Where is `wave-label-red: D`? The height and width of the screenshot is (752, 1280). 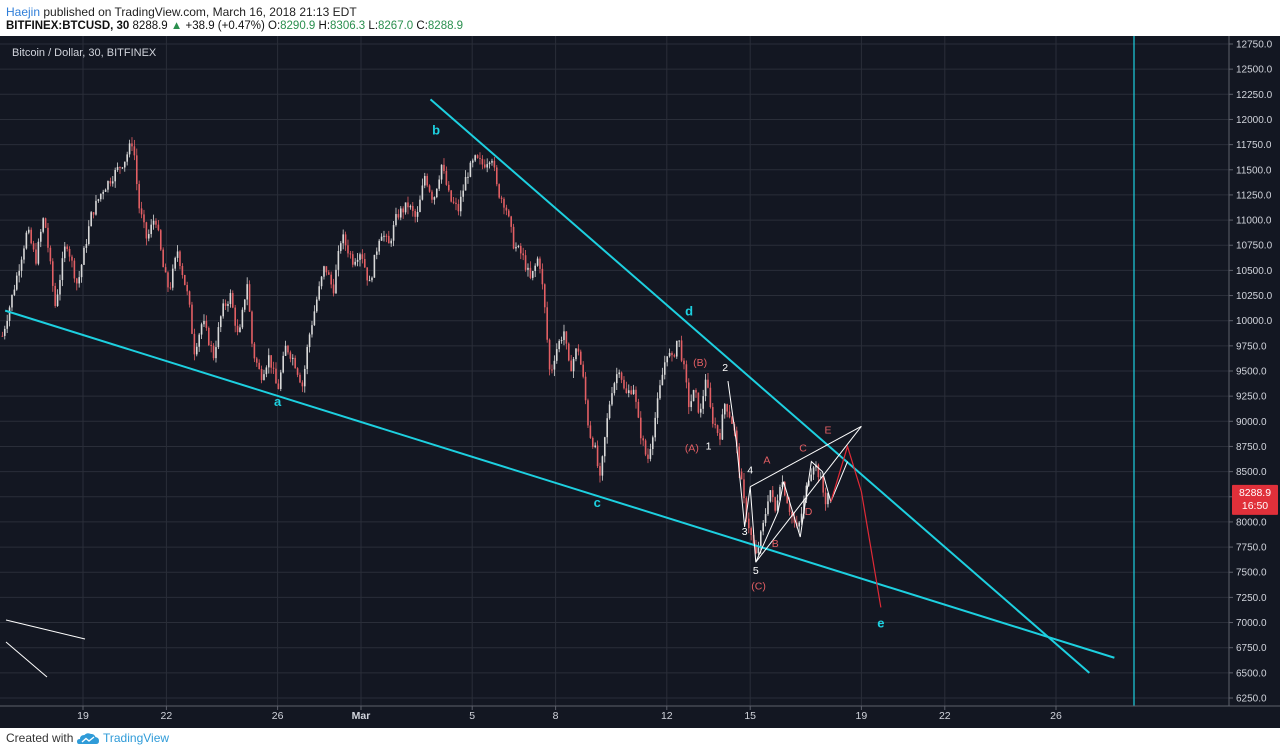 wave-label-red: D is located at coordinates (809, 512).